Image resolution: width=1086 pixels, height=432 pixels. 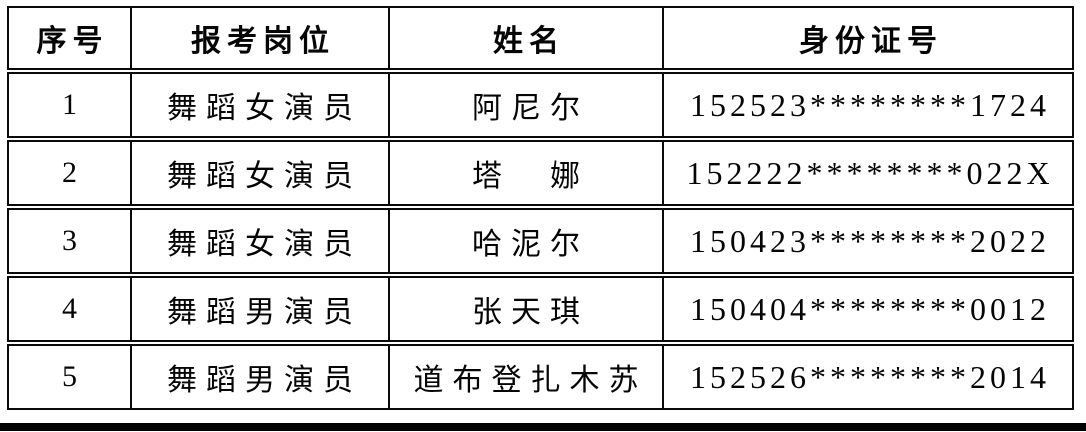 I want to click on cell-id-number: 152222********022X, so click(x=867, y=173).